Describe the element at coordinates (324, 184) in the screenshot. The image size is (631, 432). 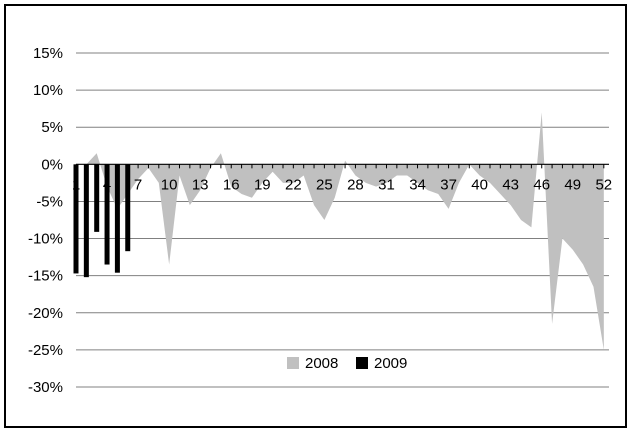
I see `x-tick-label: 25` at that location.